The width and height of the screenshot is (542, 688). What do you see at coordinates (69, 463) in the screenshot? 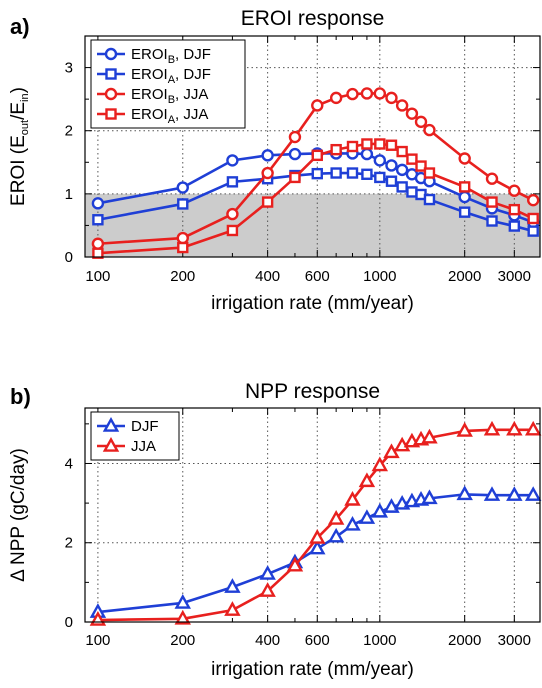
I see `y-tick-label: 4` at bounding box center [69, 463].